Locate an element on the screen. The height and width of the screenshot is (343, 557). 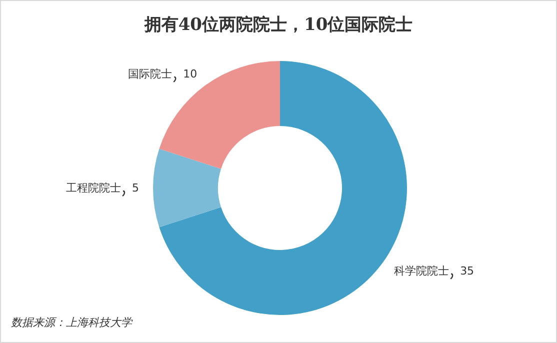
slice-label: 国际院士 is located at coordinates (150, 73).